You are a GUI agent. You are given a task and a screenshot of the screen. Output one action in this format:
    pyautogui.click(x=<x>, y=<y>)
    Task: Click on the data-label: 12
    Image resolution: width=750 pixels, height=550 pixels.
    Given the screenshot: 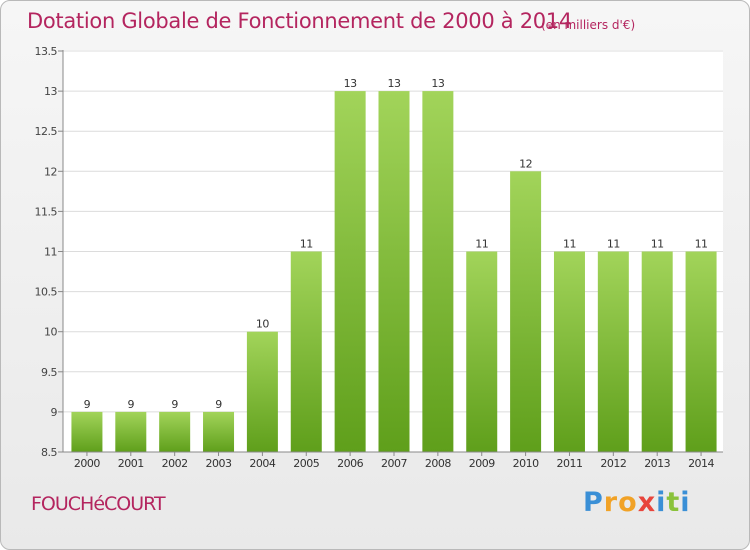 What is the action you would take?
    pyautogui.click(x=525, y=163)
    